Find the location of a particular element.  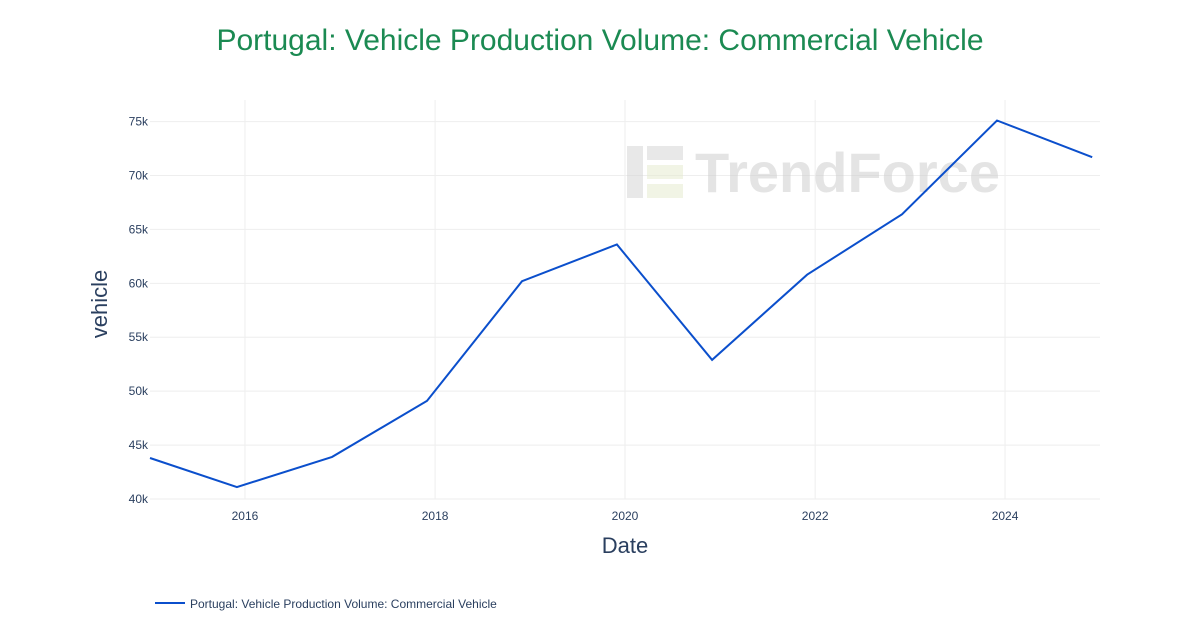

trendforce-watermark: TrendForce is located at coordinates (813, 172).